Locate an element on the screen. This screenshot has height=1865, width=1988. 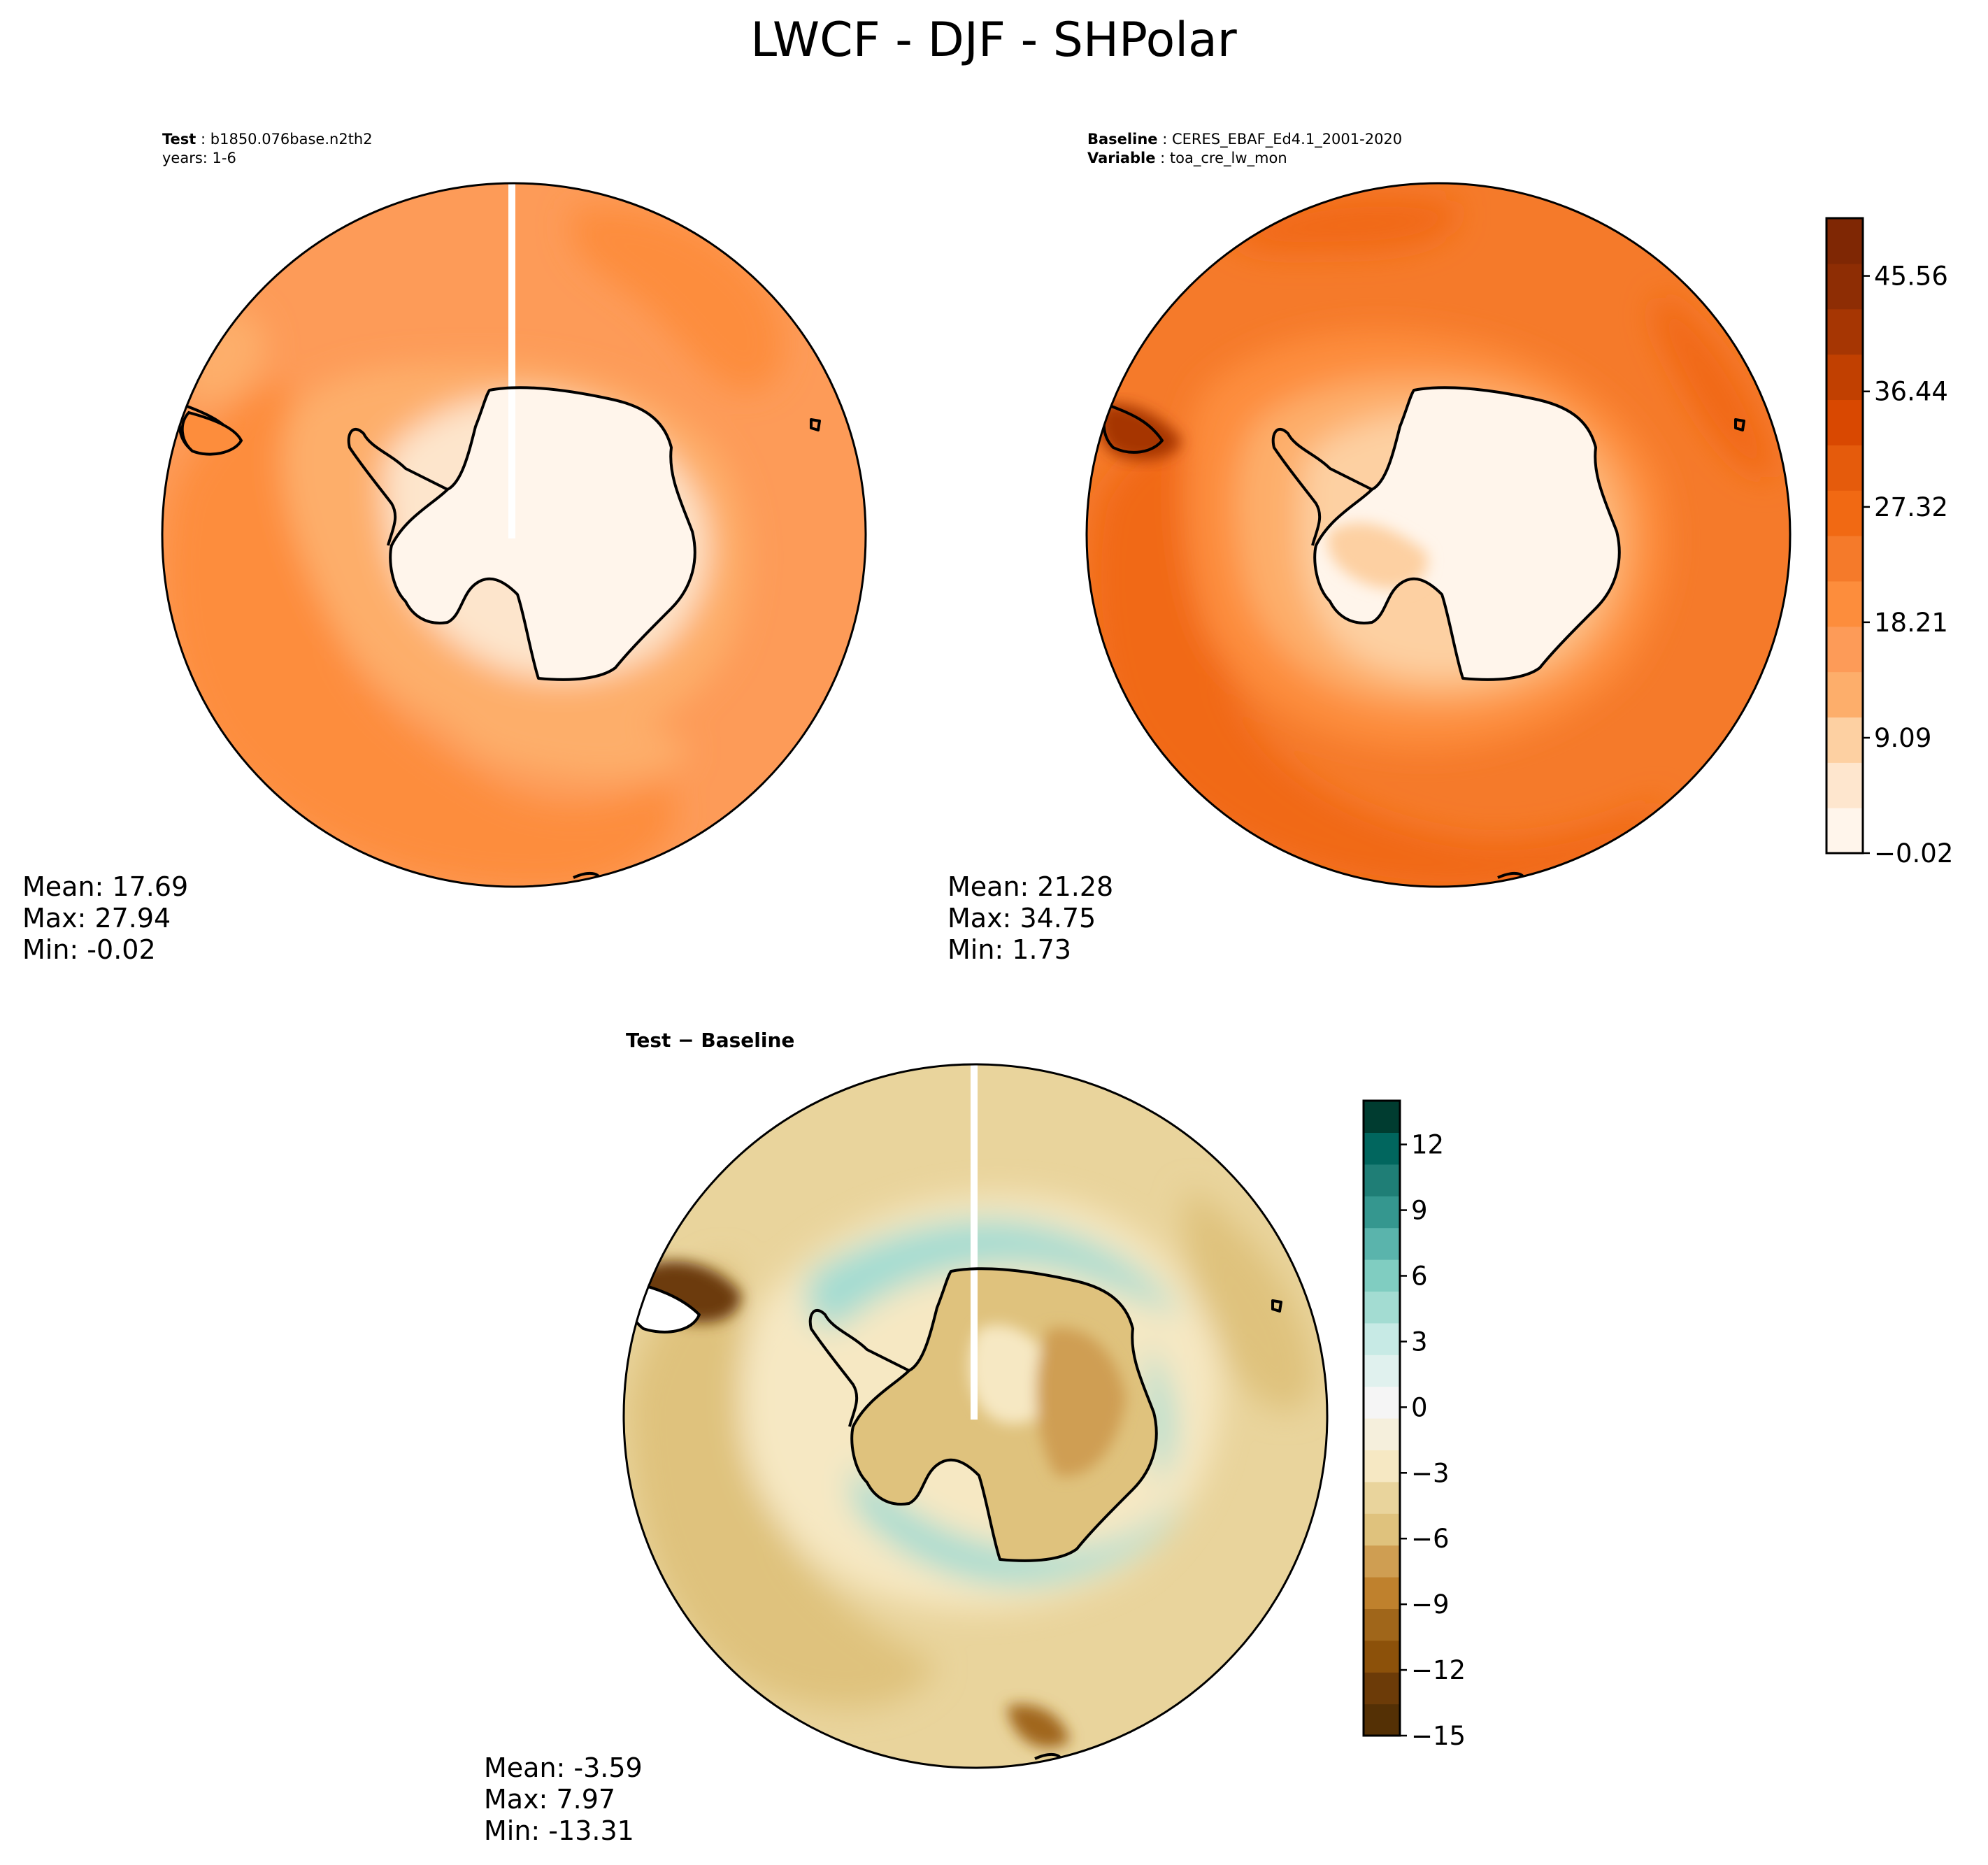
panel-test-header-line-1: Test : b1850.076base.n2th2 is located at coordinates (267, 139).